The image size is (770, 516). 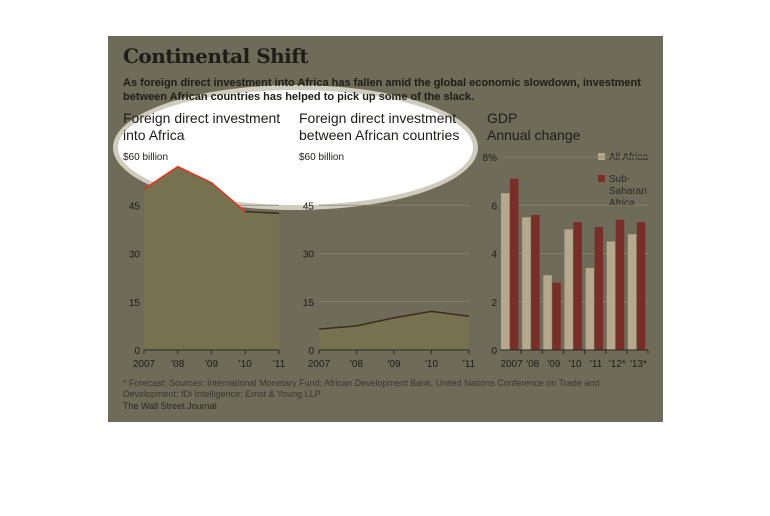 What do you see at coordinates (211, 258) in the screenshot?
I see `fdi-into-area` at bounding box center [211, 258].